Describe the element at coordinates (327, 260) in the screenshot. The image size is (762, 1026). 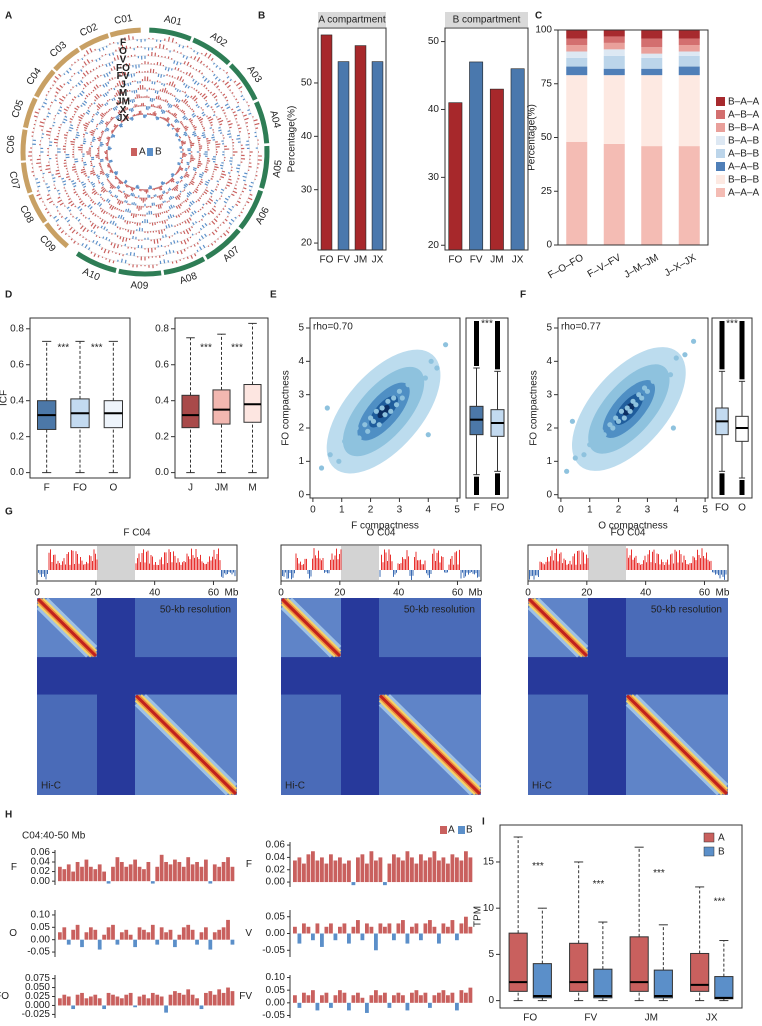
I see `x-tick-label: FO` at that location.